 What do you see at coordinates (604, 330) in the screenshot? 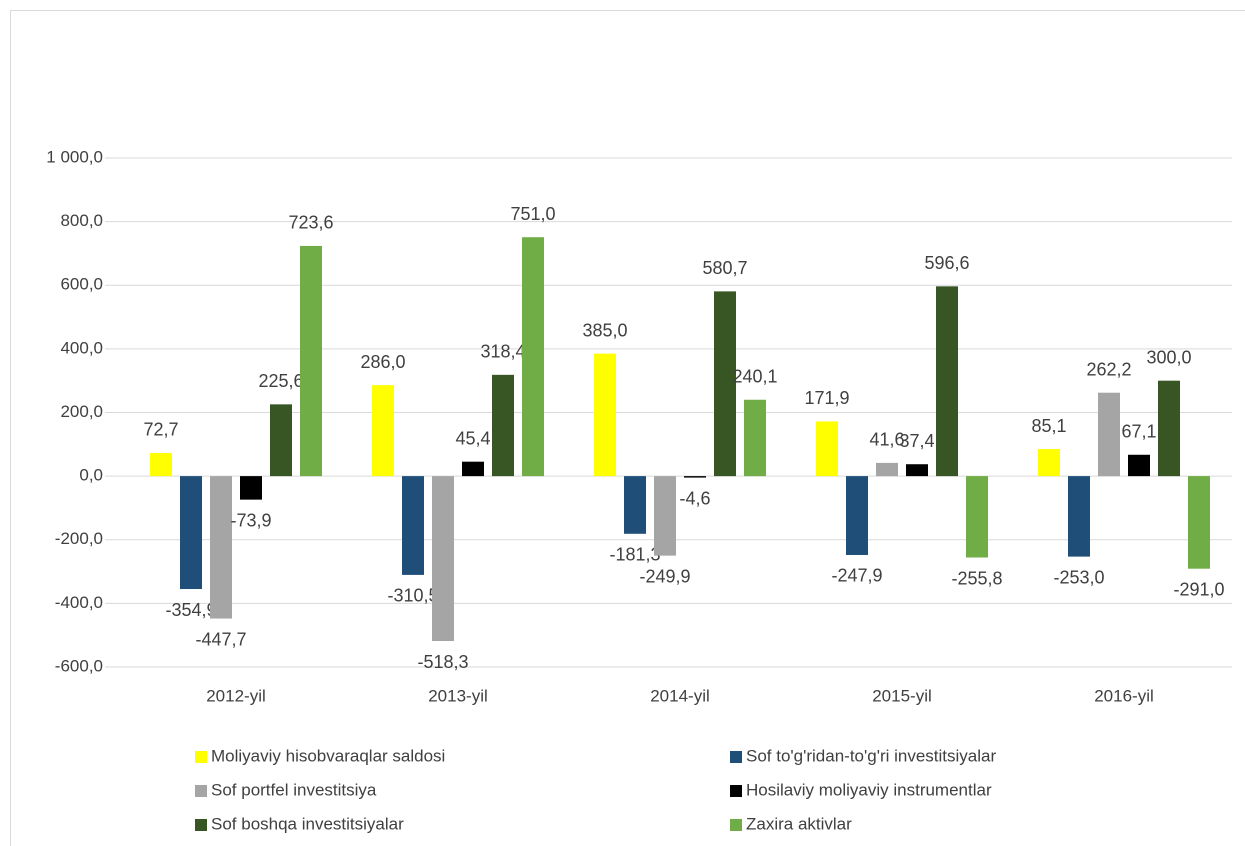
I see `data-label: 385,0` at bounding box center [604, 330].